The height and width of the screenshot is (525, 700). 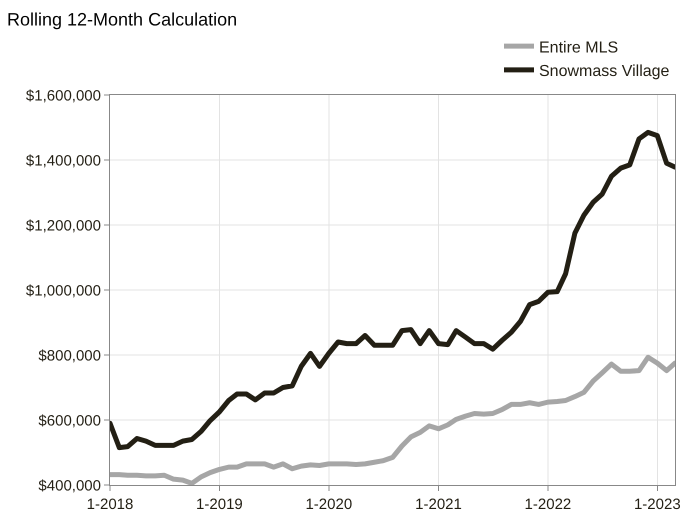 What do you see at coordinates (122, 20) in the screenshot?
I see `chart-title: Rolling 12-Month Calculation` at bounding box center [122, 20].